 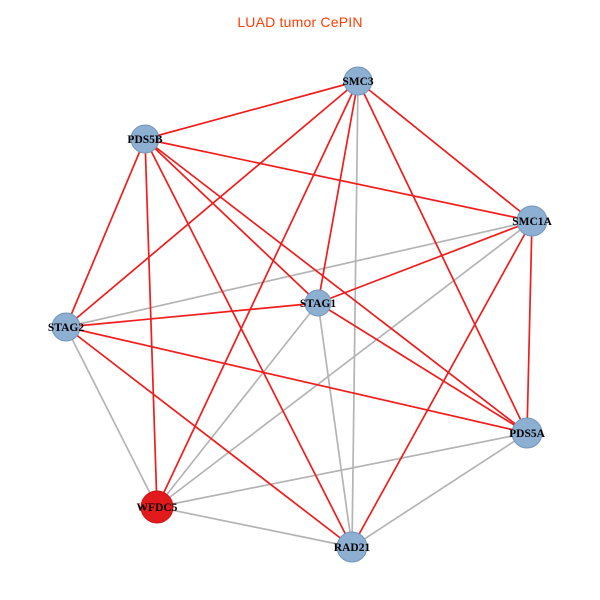 What do you see at coordinates (231, 221) in the screenshot?
I see `edge-PDS5B-STAG1` at bounding box center [231, 221].